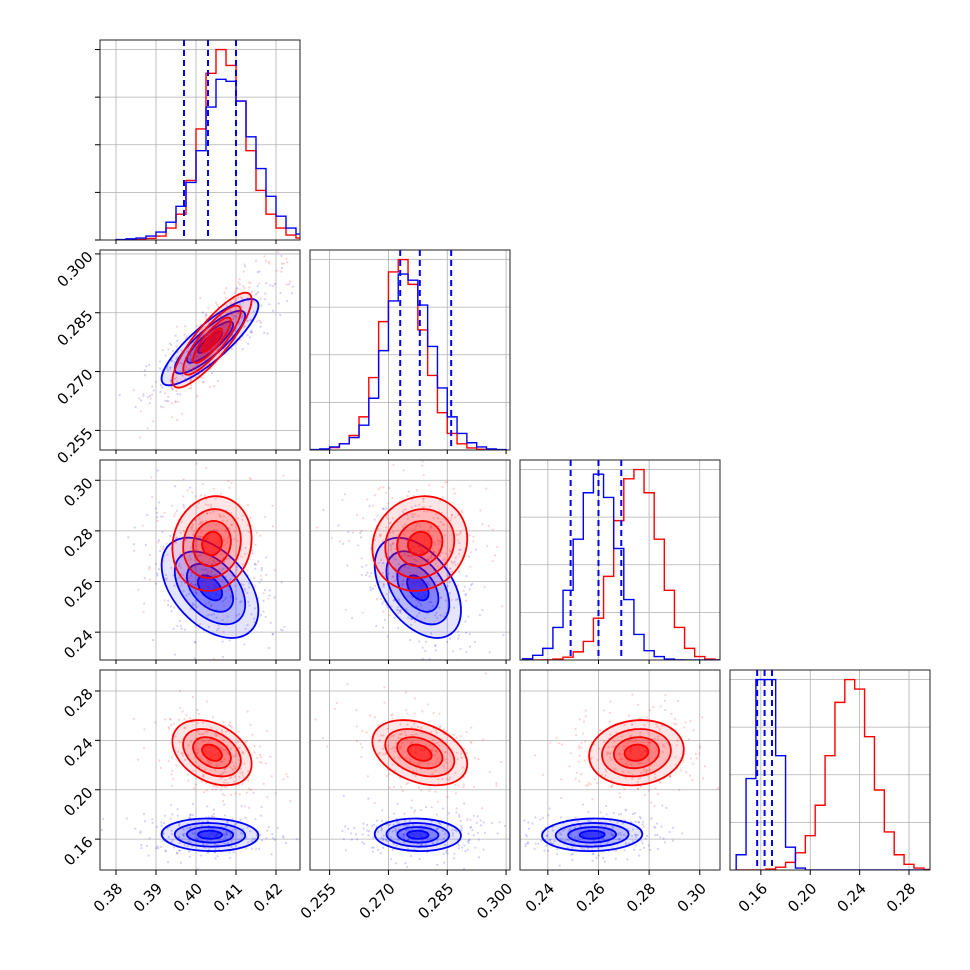 The height and width of the screenshot is (970, 970). I want to click on histogram-series_b, so click(833, 774).